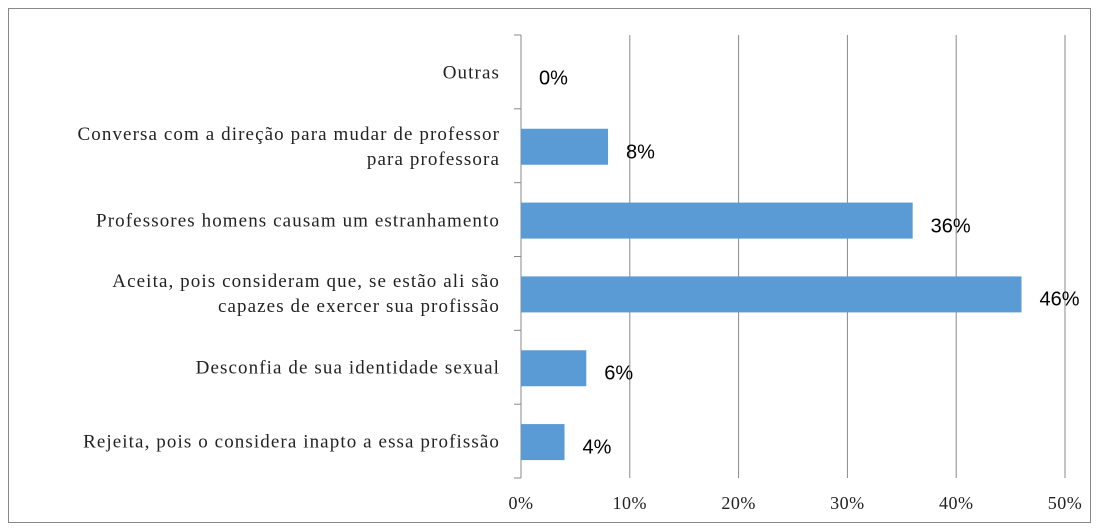  Describe the element at coordinates (1065, 503) in the screenshot. I see `x-tick-label: 50%` at that location.